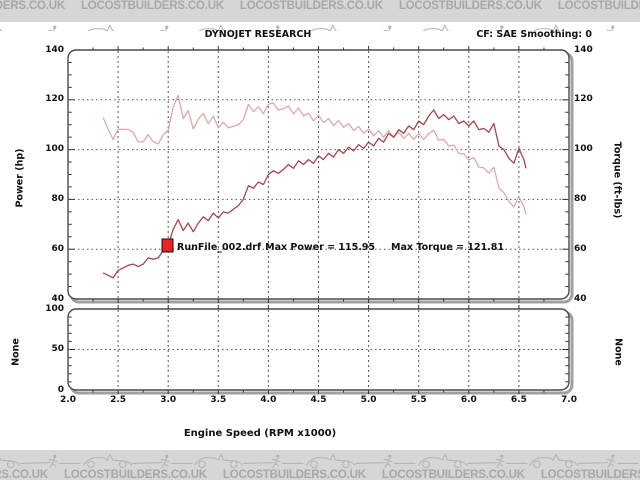  Describe the element at coordinates (260, 433) in the screenshot. I see `x-axis-title: Engine Speed (RPM x1000)` at that location.